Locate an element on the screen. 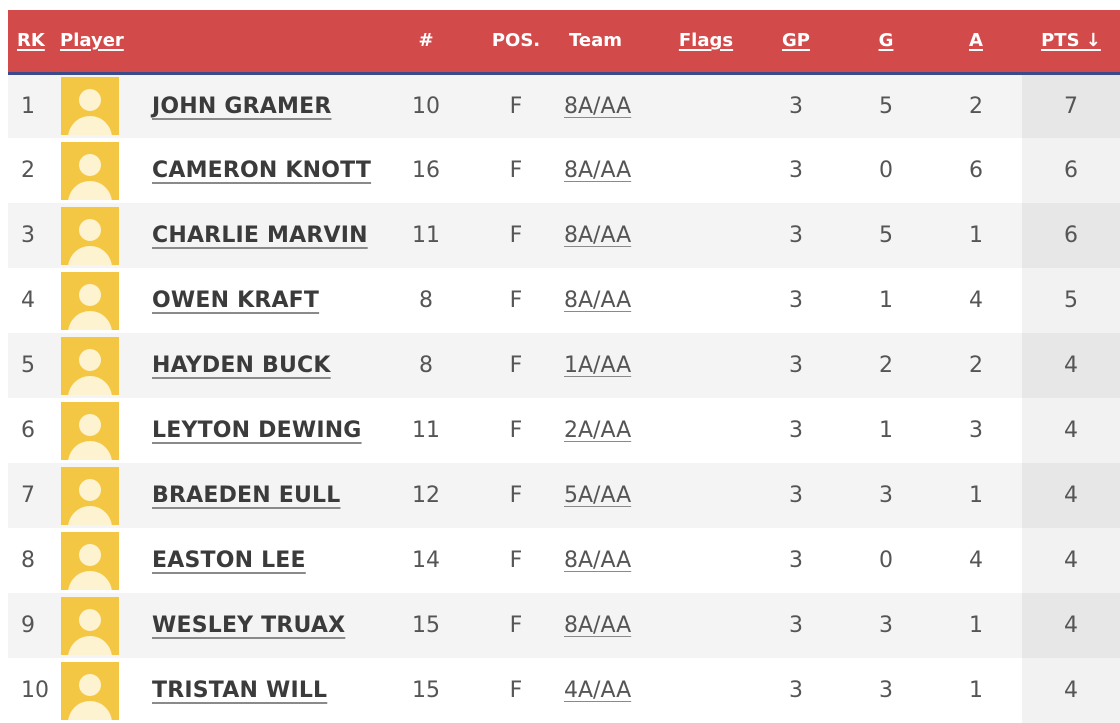 The width and height of the screenshot is (1120, 723). rank-value: 1 is located at coordinates (28, 106).